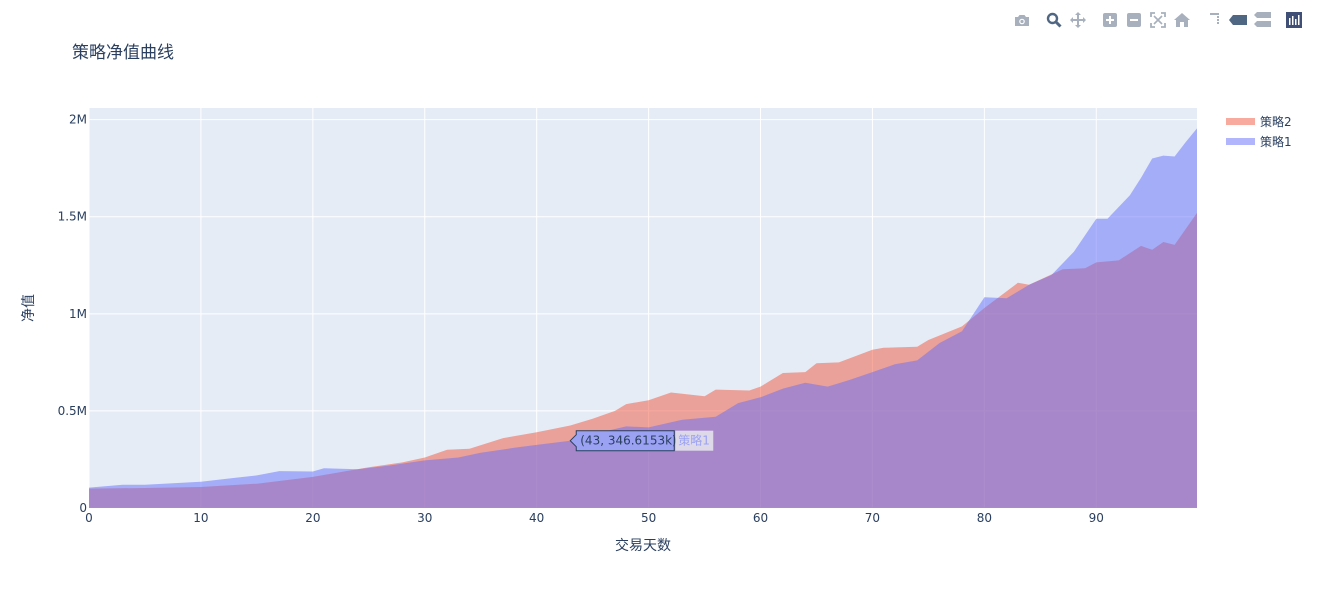  Describe the element at coordinates (72, 411) in the screenshot. I see `y-tick-label: 0.5M` at that location.